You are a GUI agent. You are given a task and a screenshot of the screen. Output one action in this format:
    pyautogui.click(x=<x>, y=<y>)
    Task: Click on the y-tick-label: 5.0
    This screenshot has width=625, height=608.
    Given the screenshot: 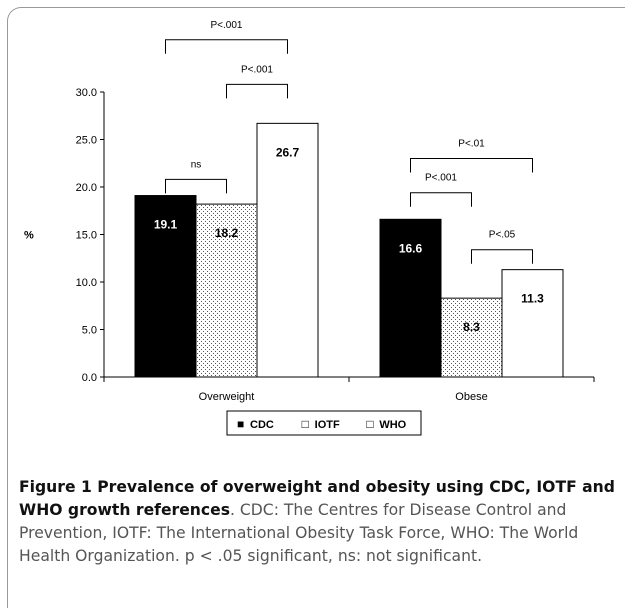 What is the action you would take?
    pyautogui.click(x=89, y=331)
    